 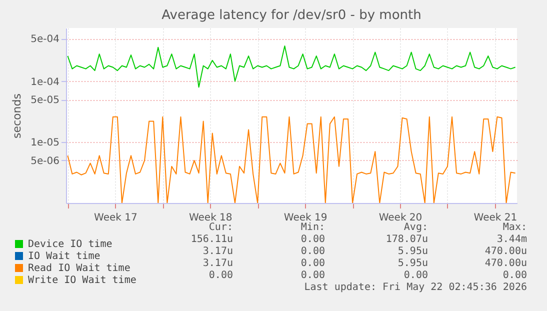 What do you see at coordinates (415, 288) in the screenshot?
I see `text: Last update: Fri May 22 02:45:36 2026` at bounding box center [415, 288].